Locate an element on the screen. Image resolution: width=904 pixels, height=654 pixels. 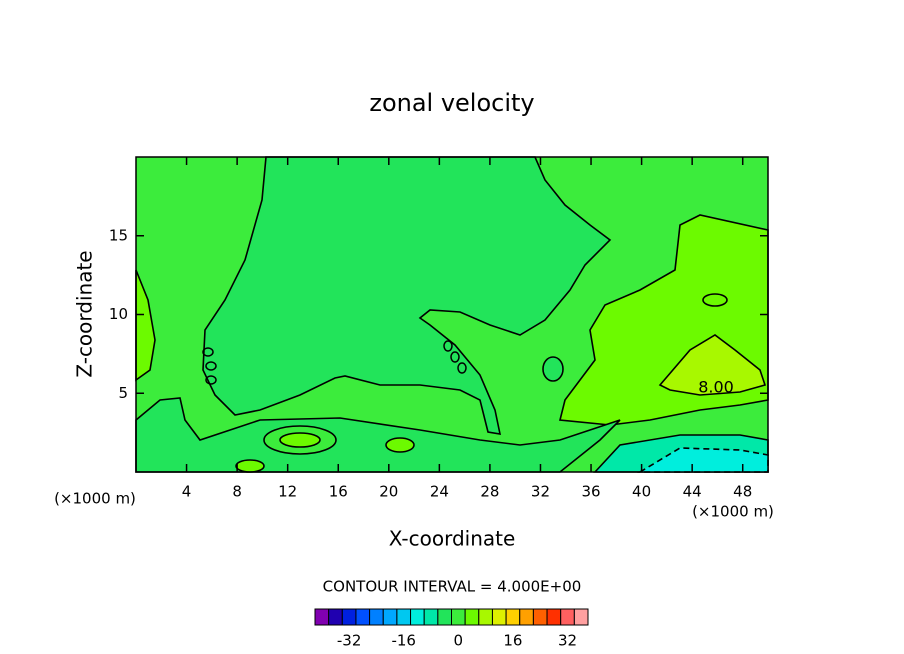
x-tick-label: 44 is located at coordinates (692, 492).